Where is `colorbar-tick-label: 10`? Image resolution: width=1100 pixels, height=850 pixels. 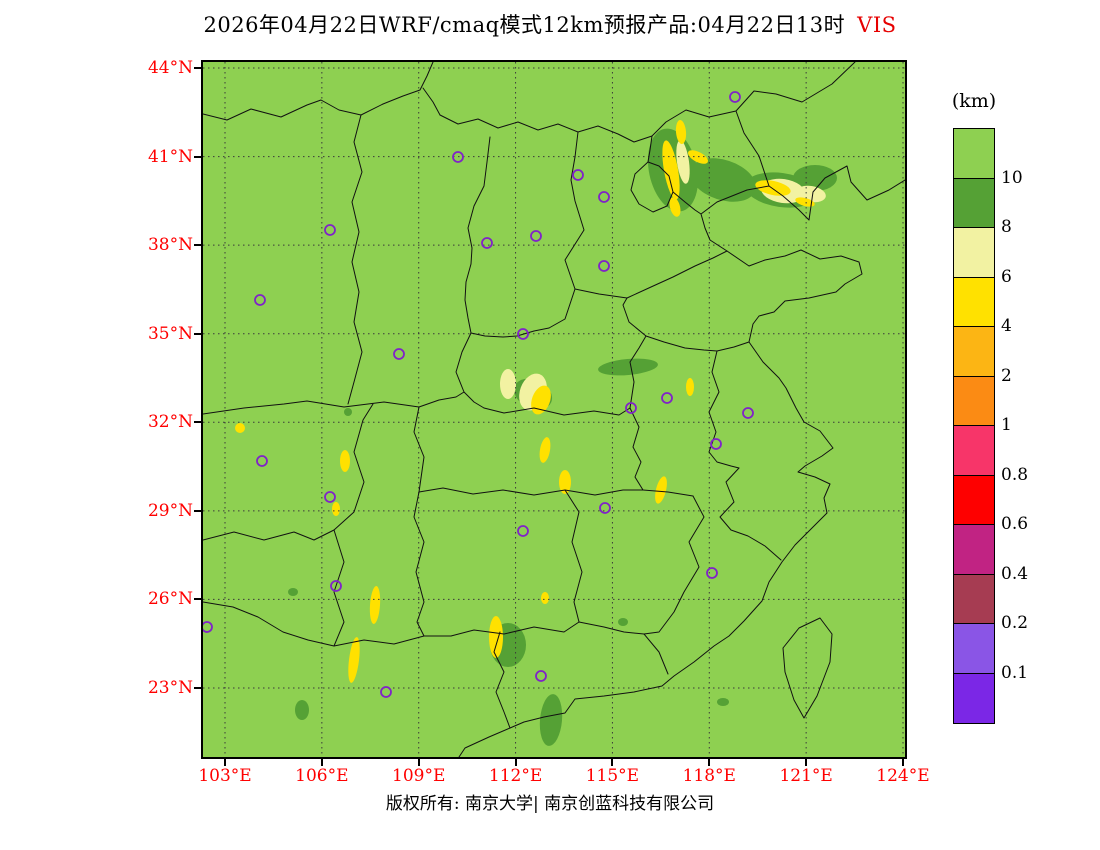
colorbar-tick-label: 10 is located at coordinates (1012, 177).